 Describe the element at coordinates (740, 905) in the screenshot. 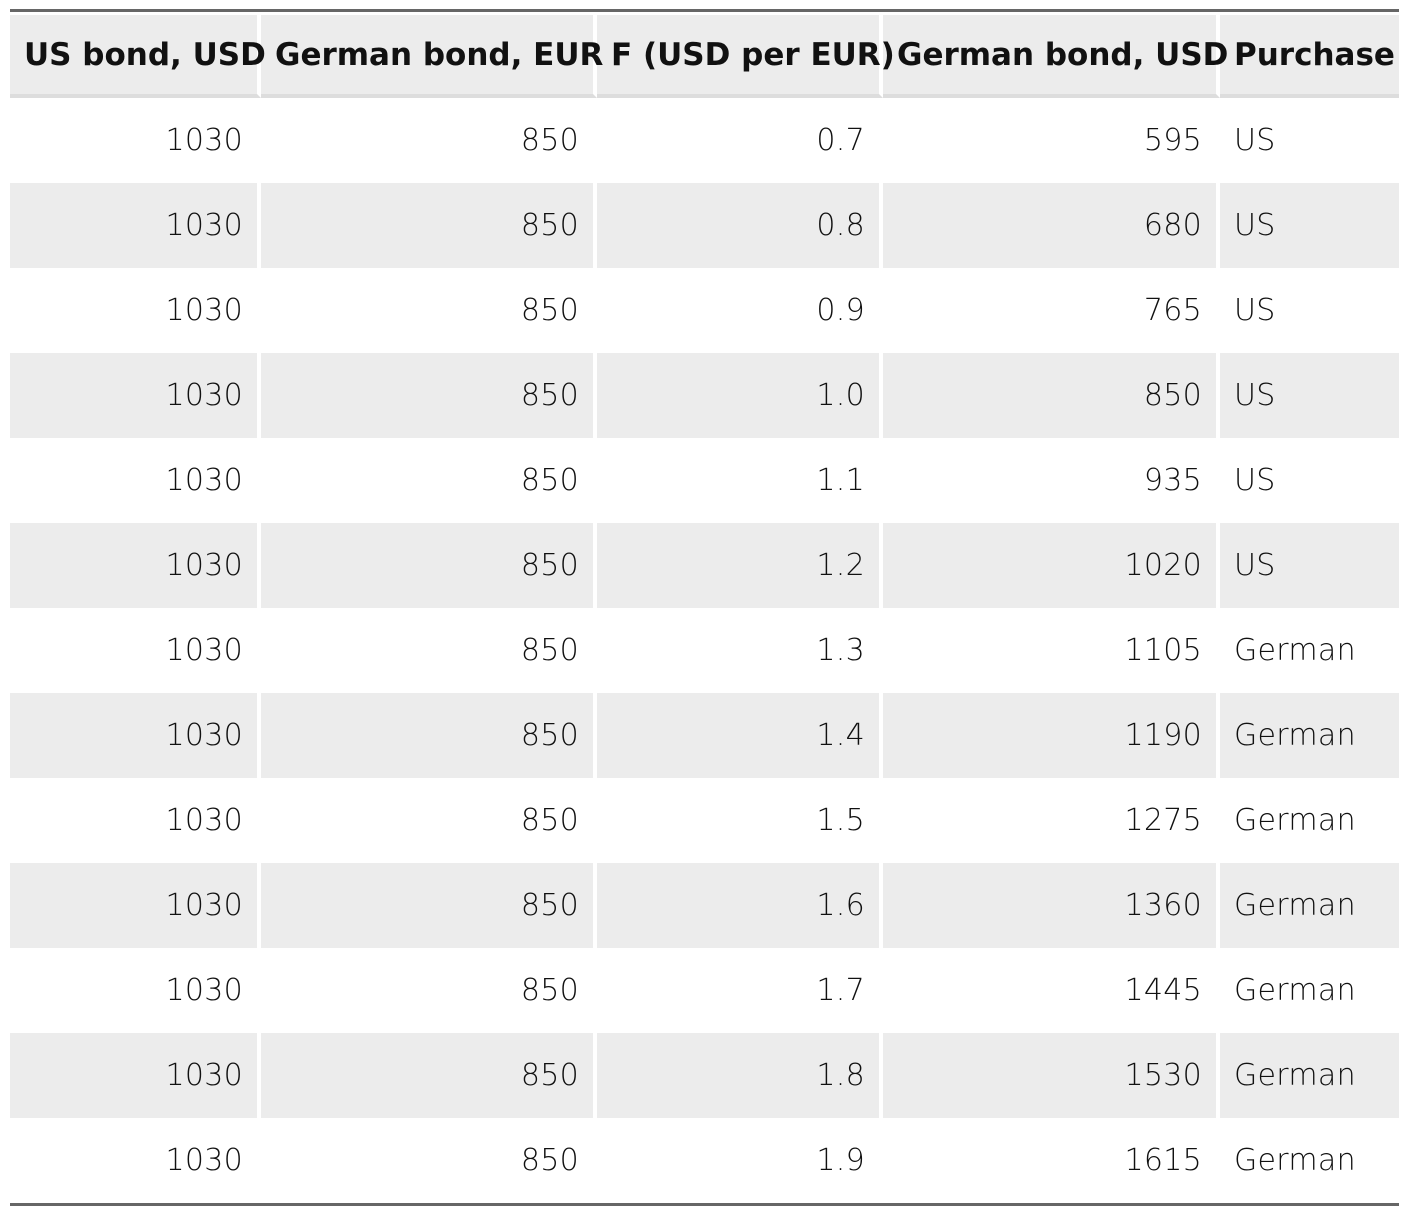

I see `forward-rate-cell: 1.6` at that location.